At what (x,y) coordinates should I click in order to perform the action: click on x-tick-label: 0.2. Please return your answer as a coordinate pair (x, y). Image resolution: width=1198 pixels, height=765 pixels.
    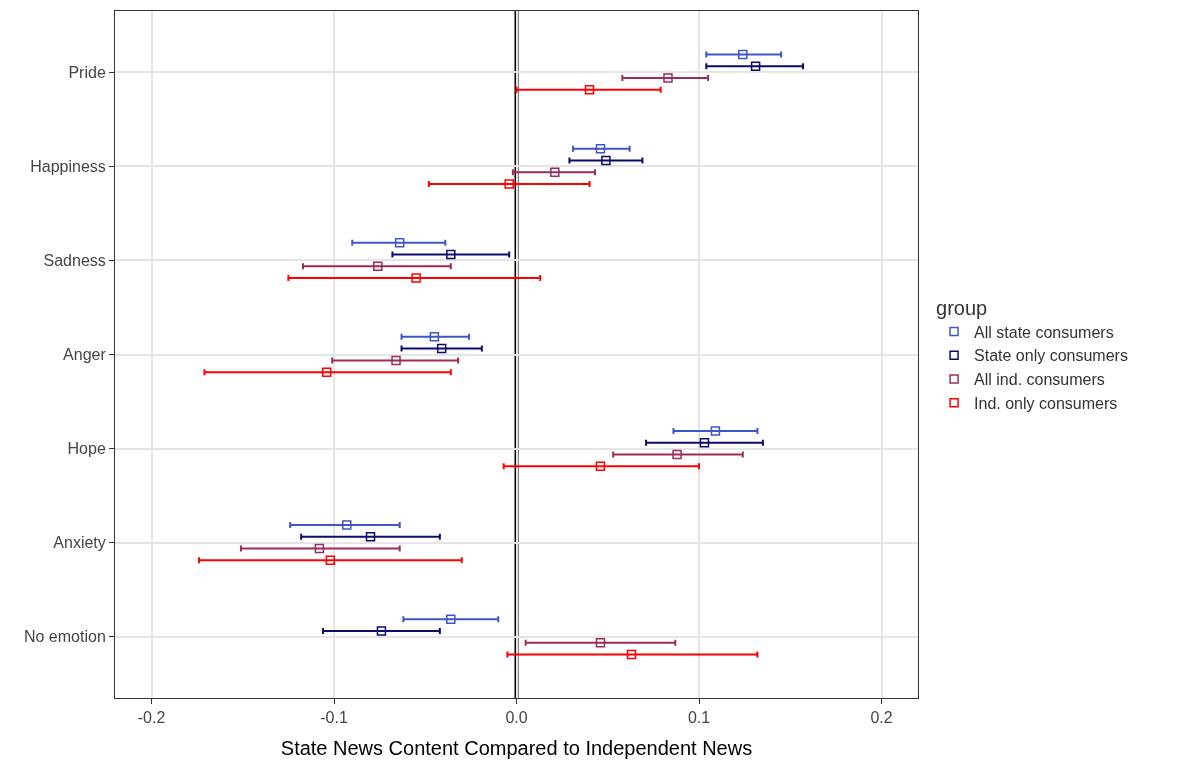
    Looking at the image, I should click on (881, 718).